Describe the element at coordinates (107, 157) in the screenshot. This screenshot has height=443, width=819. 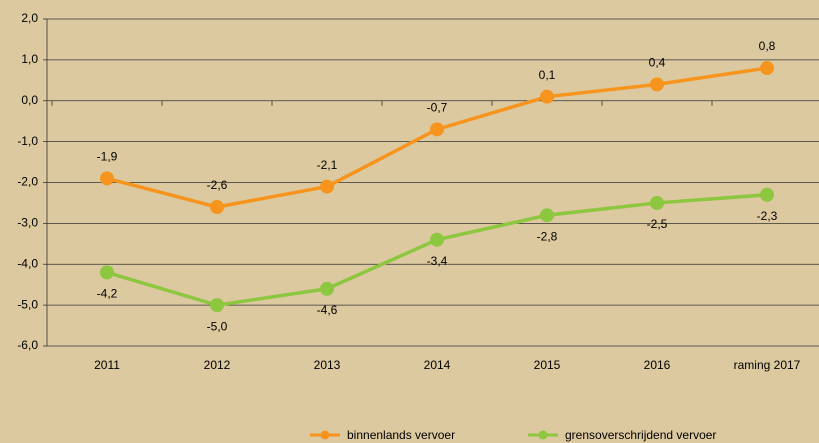
I see `data-label: -1,9` at that location.